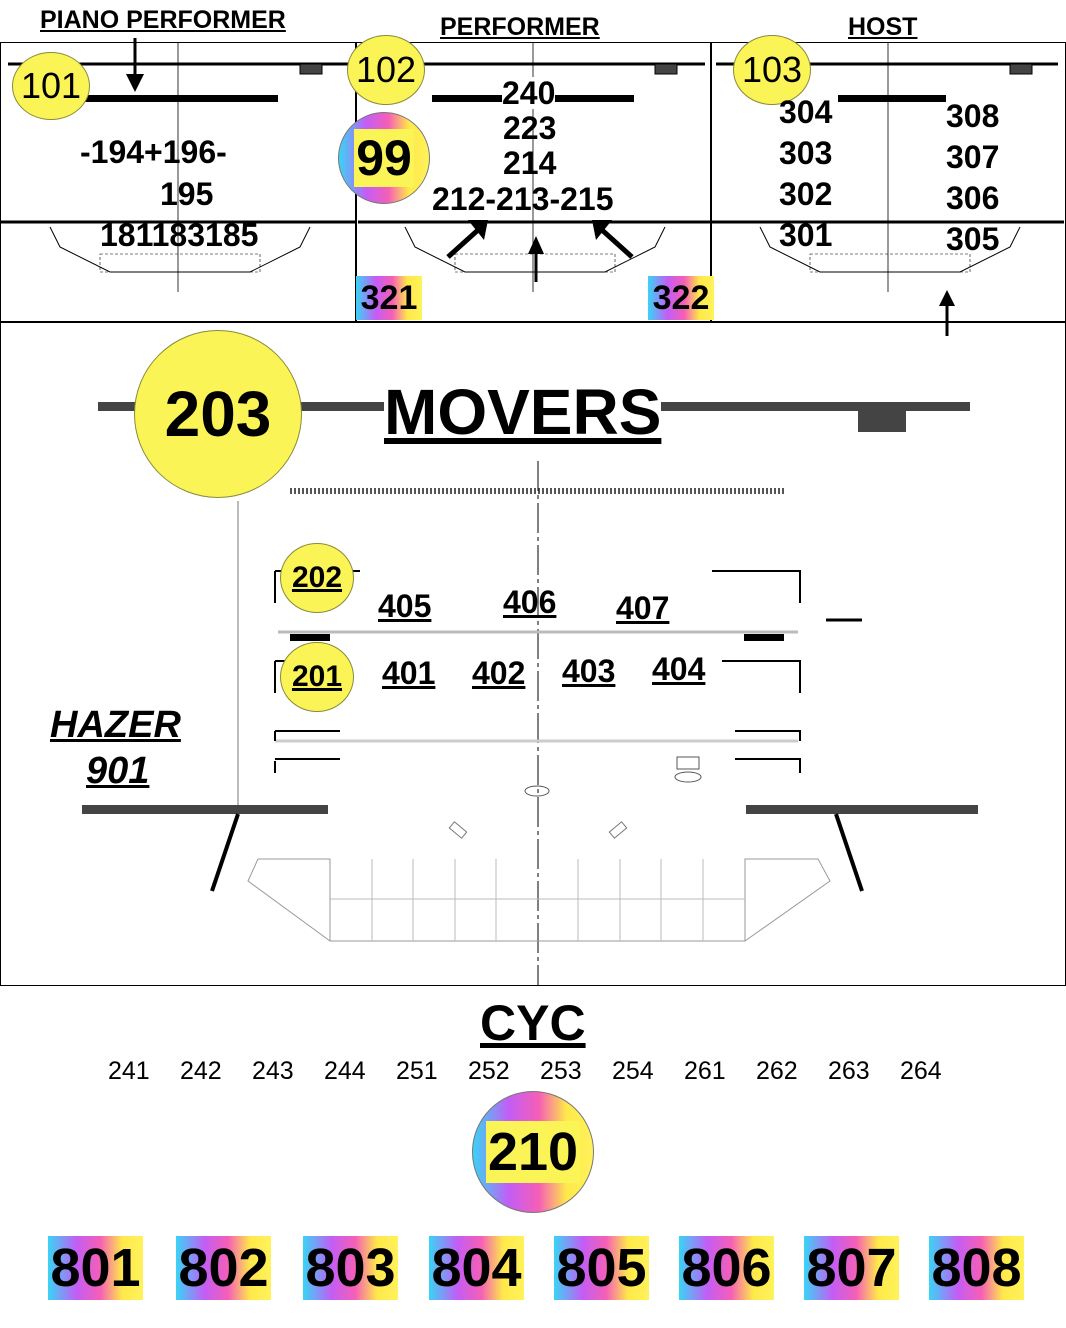 The width and height of the screenshot is (1066, 1328). Describe the element at coordinates (806, 112) in the screenshot. I see `host-304-label: 304` at that location.